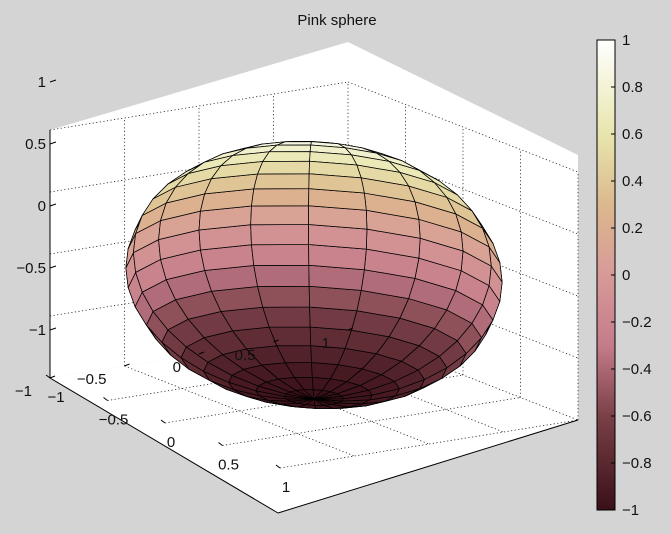 The image size is (671, 534). What do you see at coordinates (631, 275) in the screenshot?
I see `colorbar-ticks: 1 0.8 0.6 0.4 0.2 0 −0.2 −0.4 −0.6 −0.8 −1` at bounding box center [631, 275].